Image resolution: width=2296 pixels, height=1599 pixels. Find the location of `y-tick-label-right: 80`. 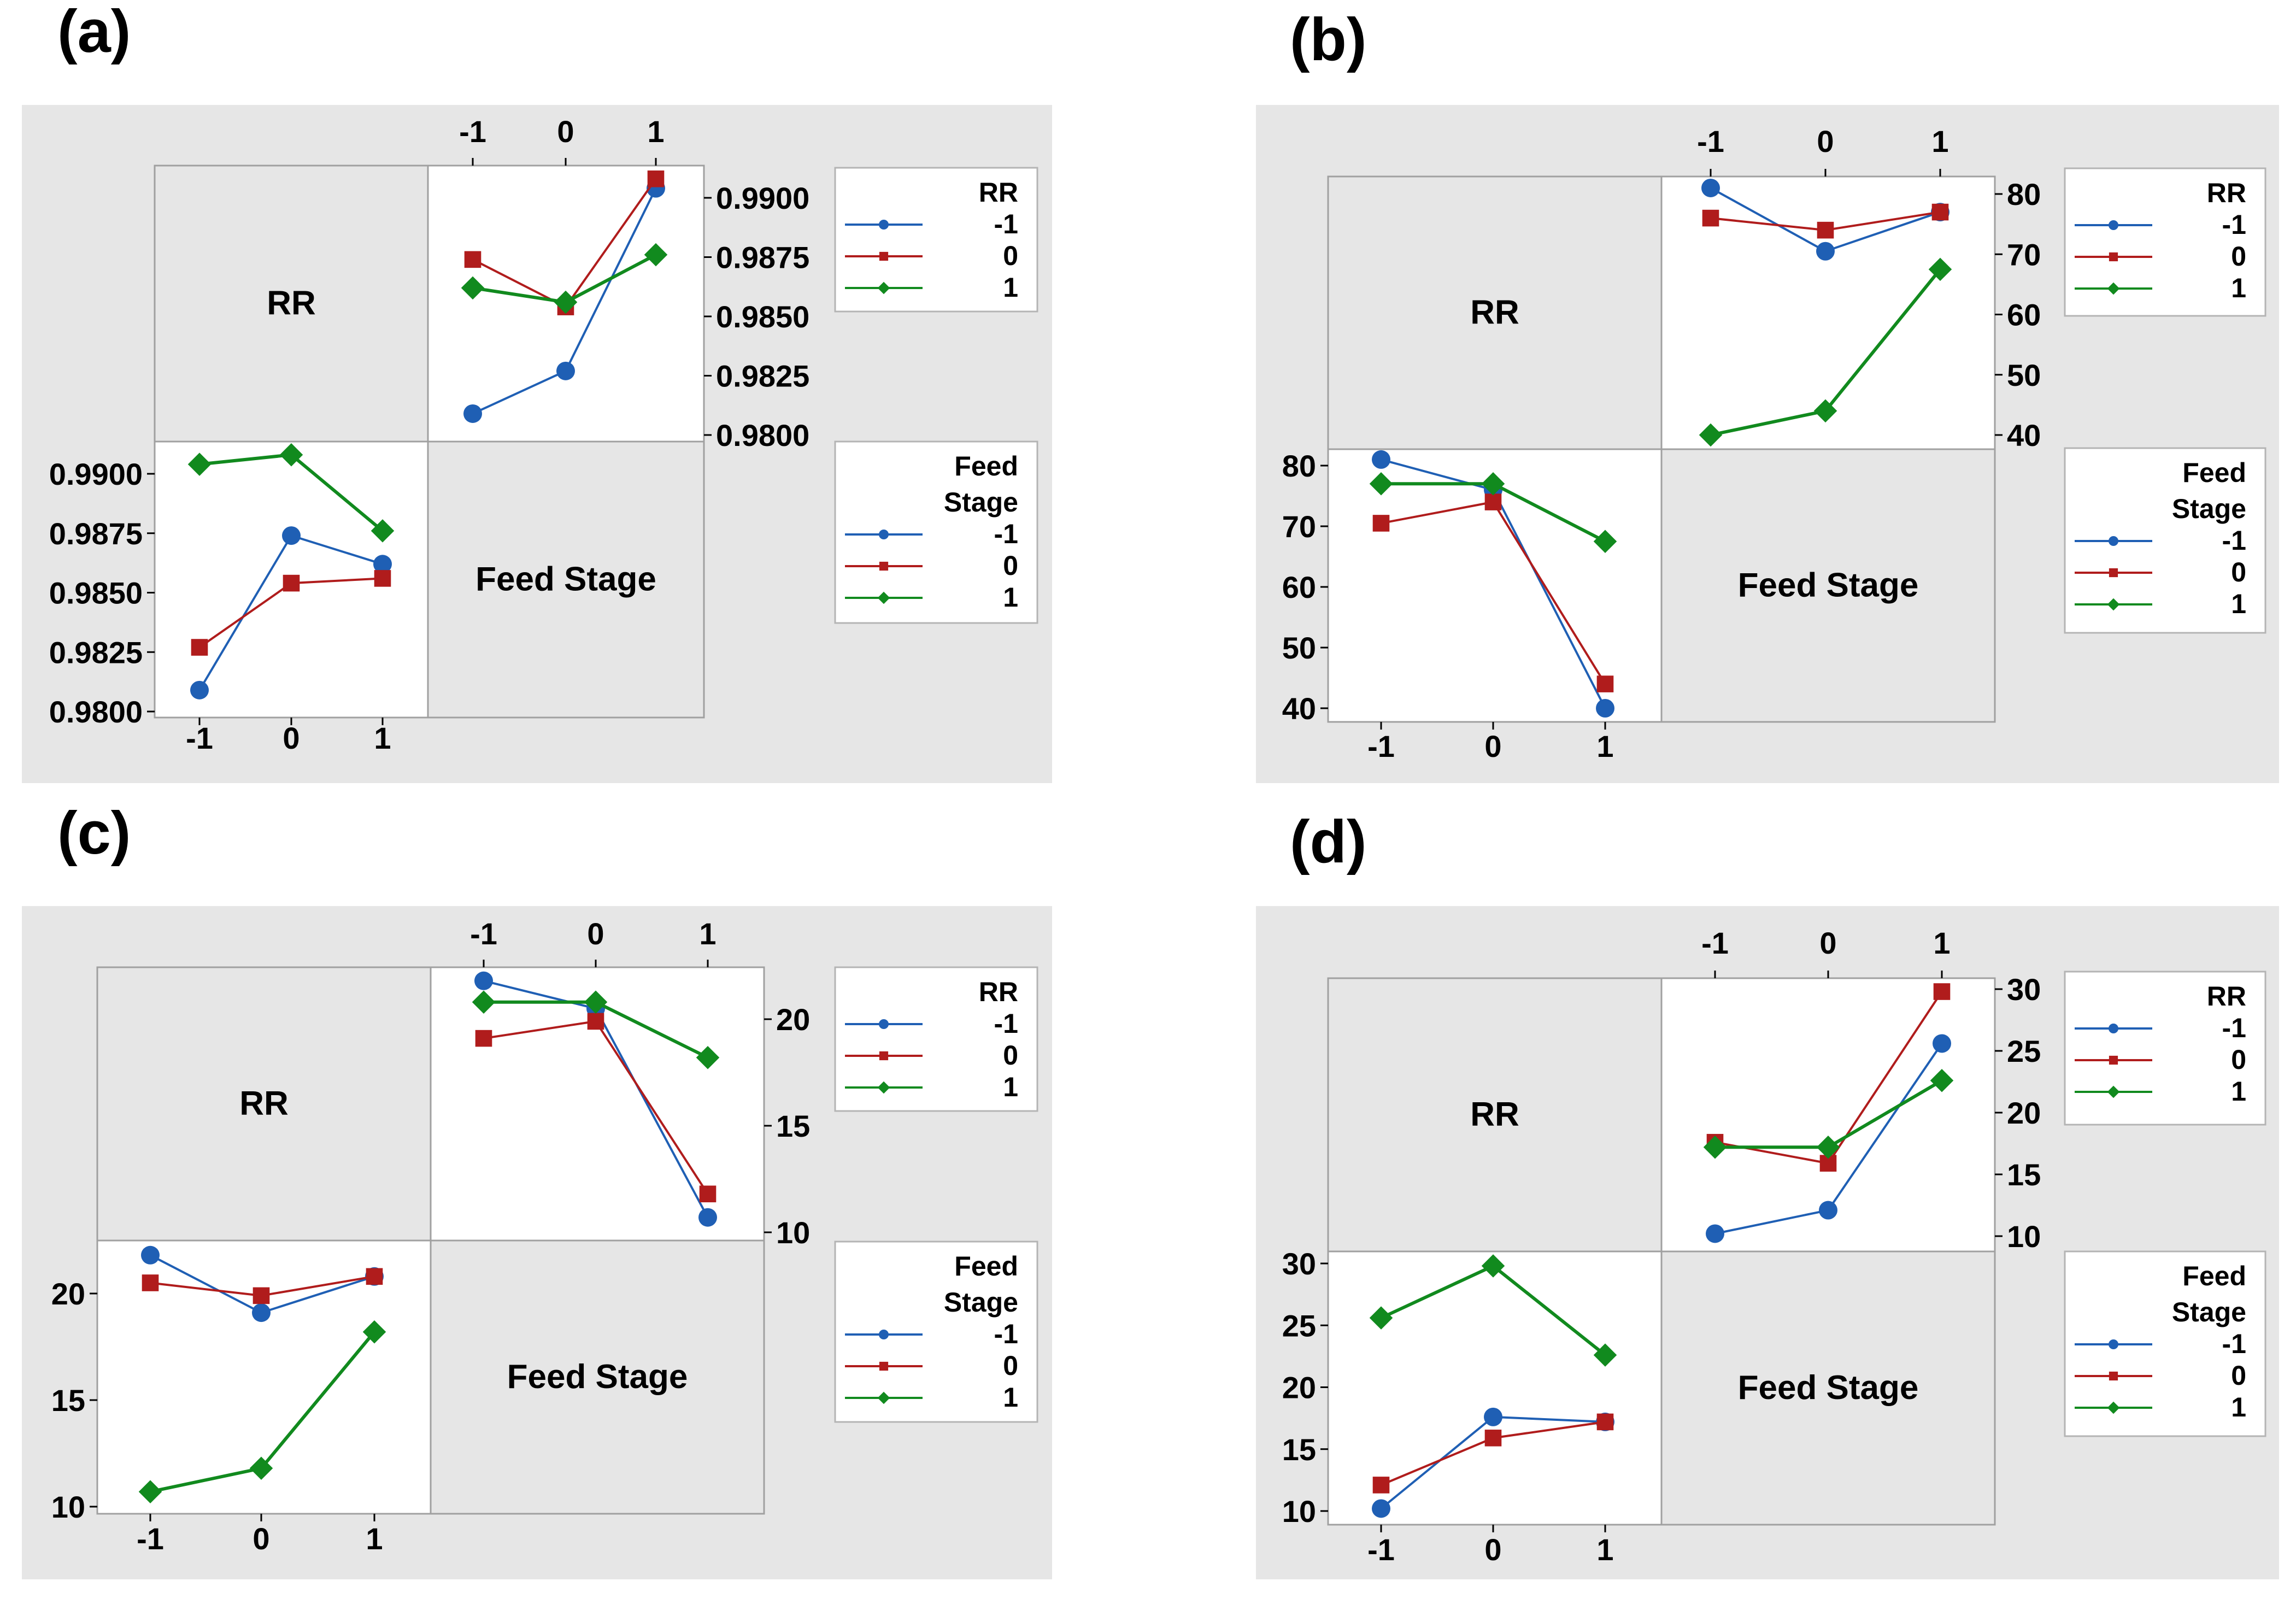

y-tick-label-right: 80 is located at coordinates (2024, 194).